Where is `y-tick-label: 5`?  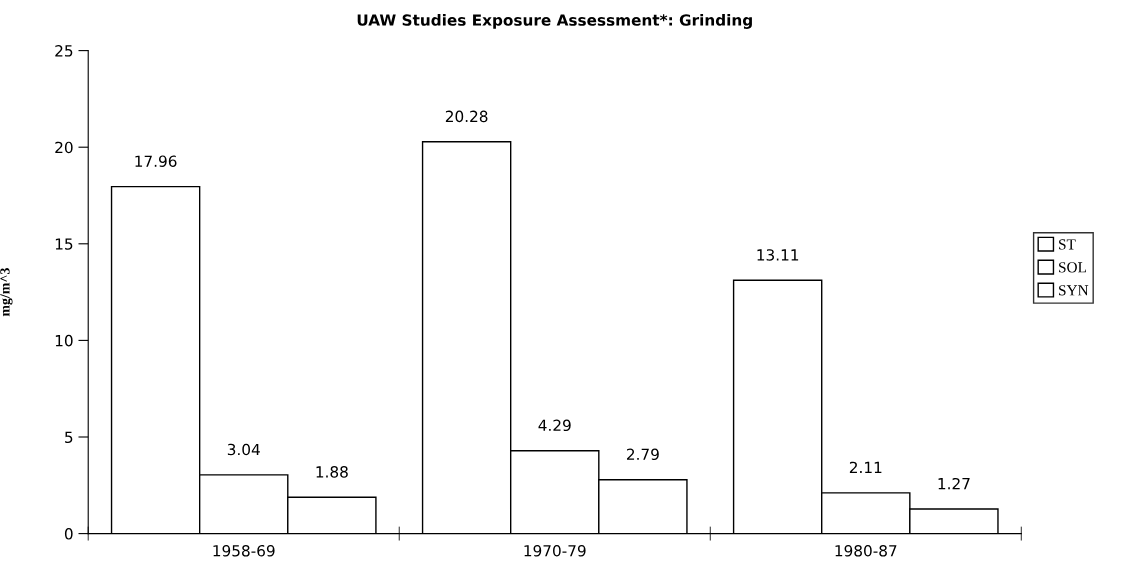
y-tick-label: 5 is located at coordinates (69, 437).